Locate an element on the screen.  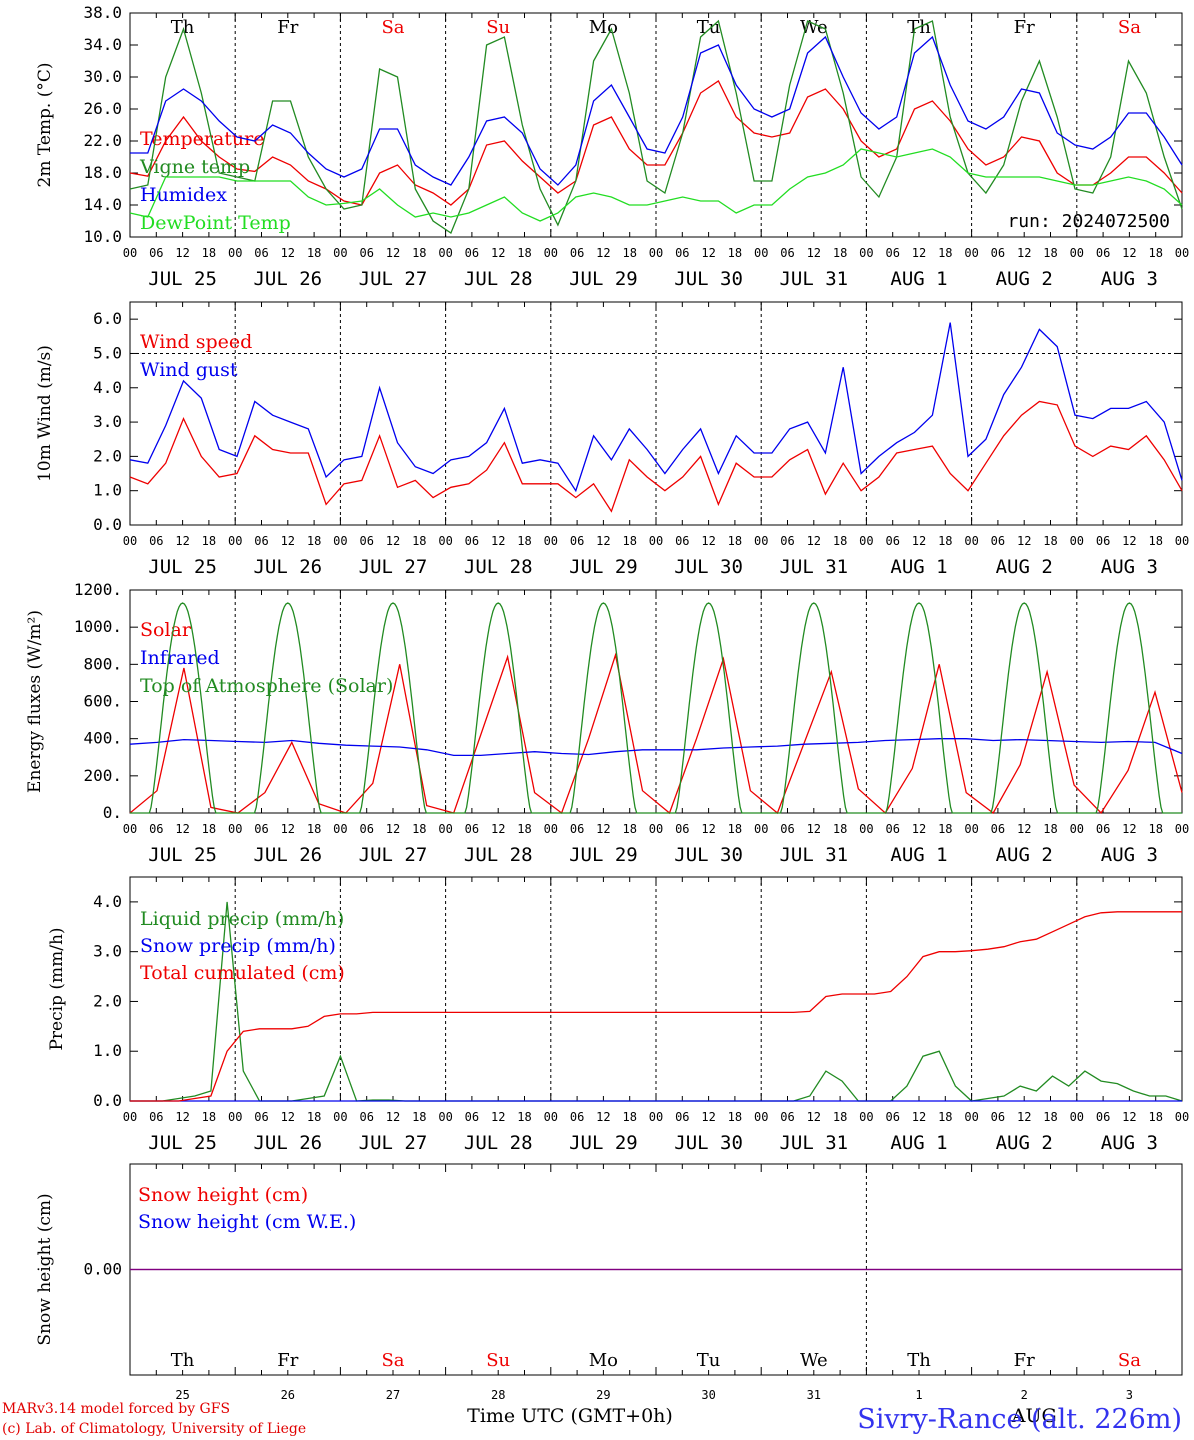
x-date-label: JUL 27 is located at coordinates (393, 279).